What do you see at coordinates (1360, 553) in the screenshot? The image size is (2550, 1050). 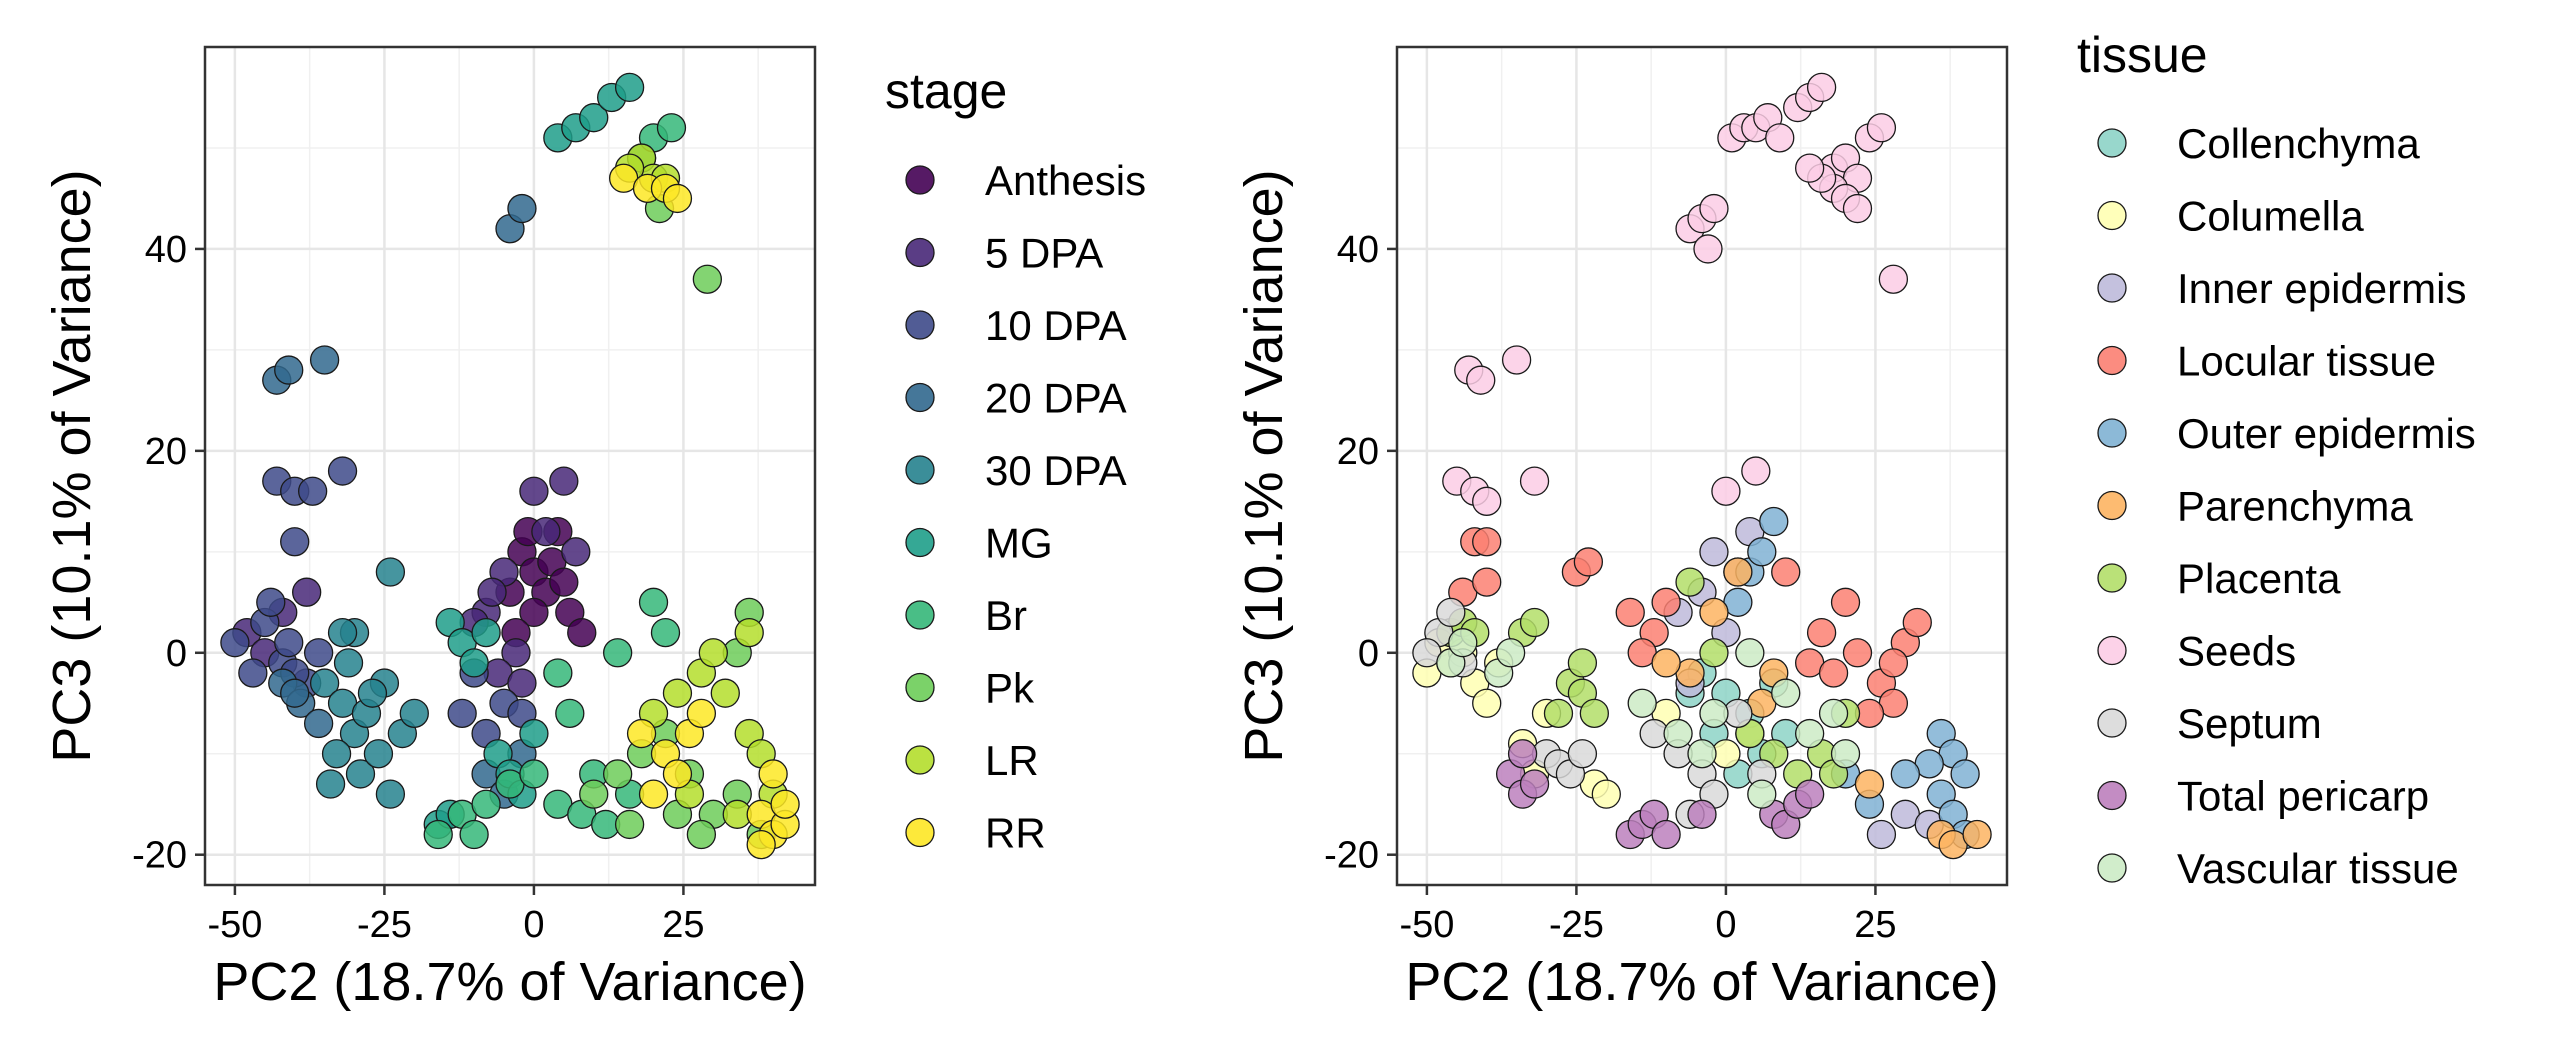 I see `y-axis: -20 0 20 40` at bounding box center [1360, 553].